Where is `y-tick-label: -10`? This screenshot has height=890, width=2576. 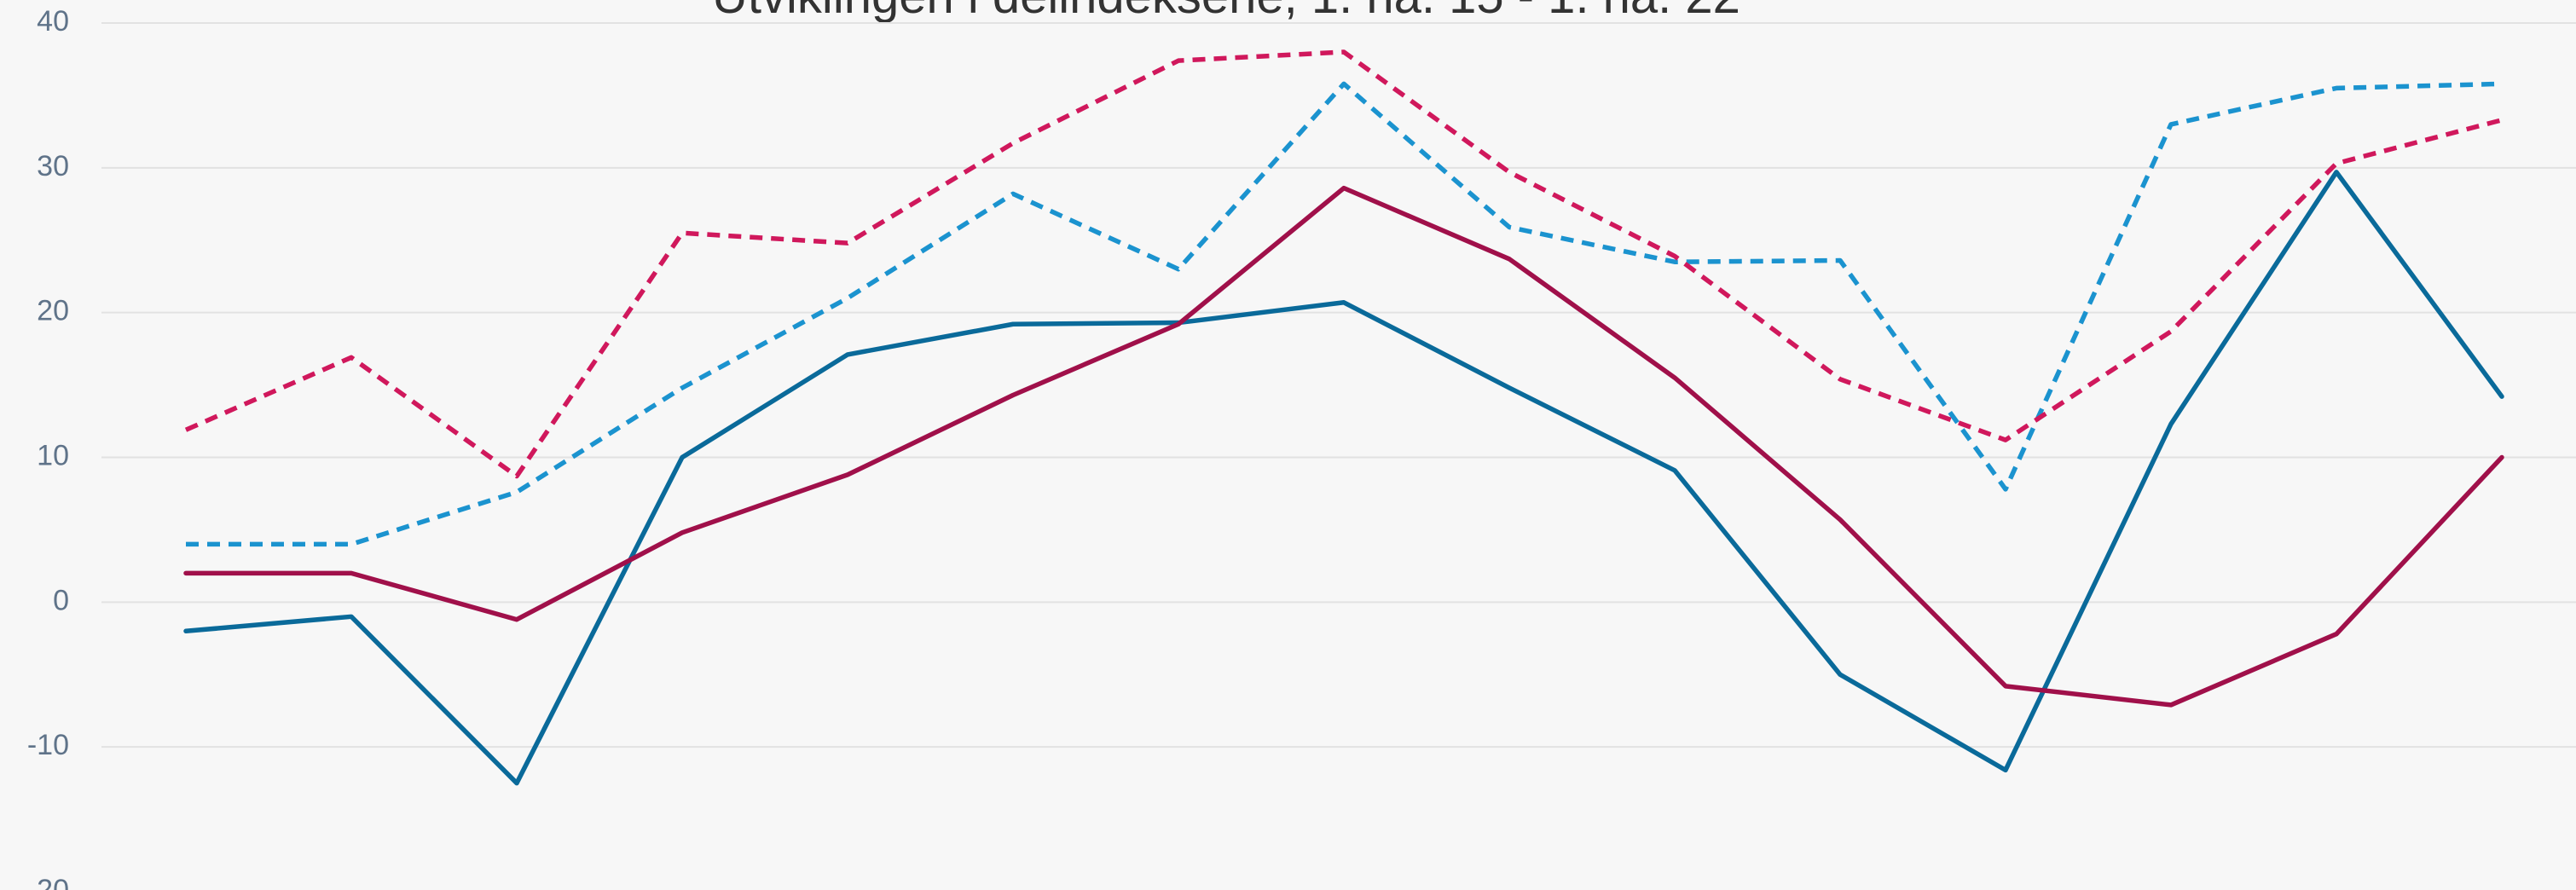 y-tick-label: -10 is located at coordinates (48, 745).